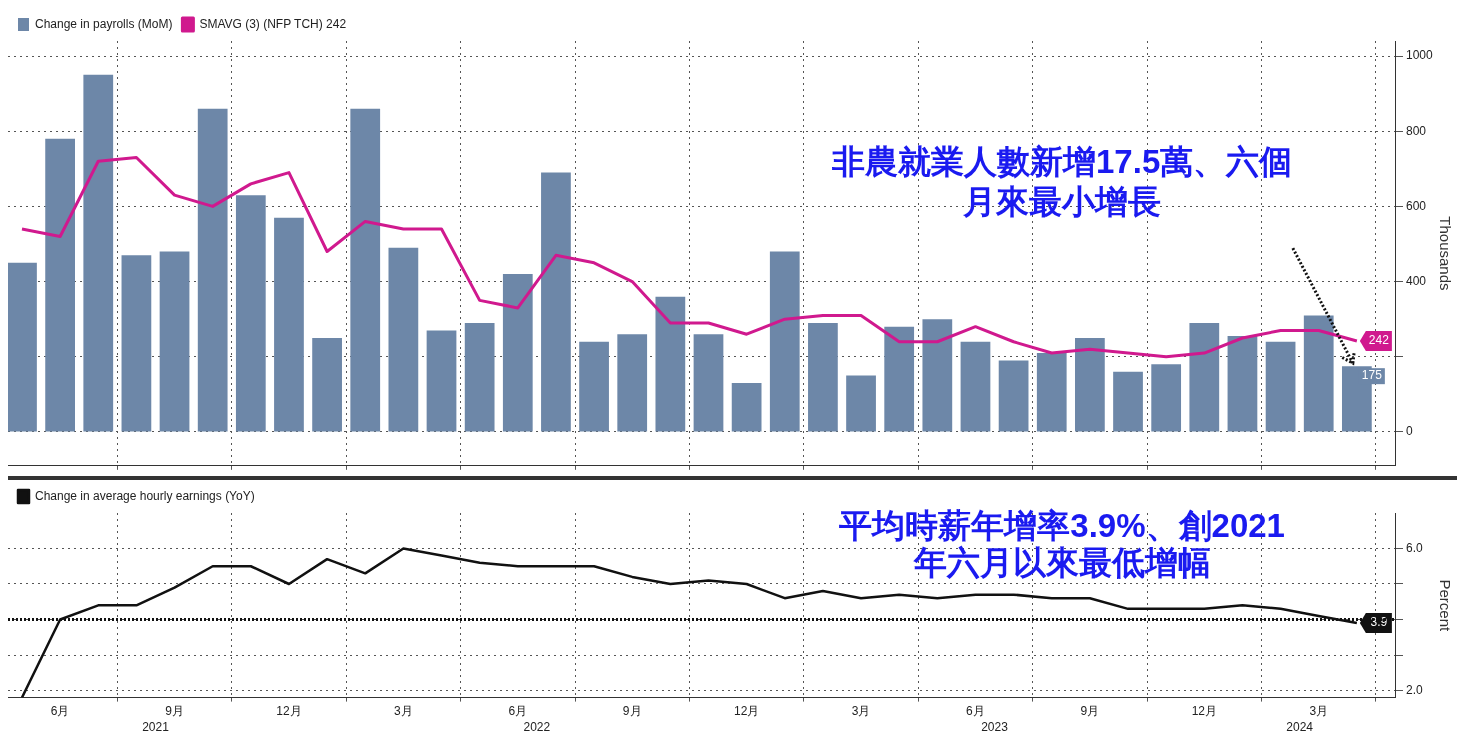 This screenshot has width=1465, height=753. Describe the element at coordinates (104, 23) in the screenshot. I see `legend-label: Change in payrolls (MoM)` at that location.